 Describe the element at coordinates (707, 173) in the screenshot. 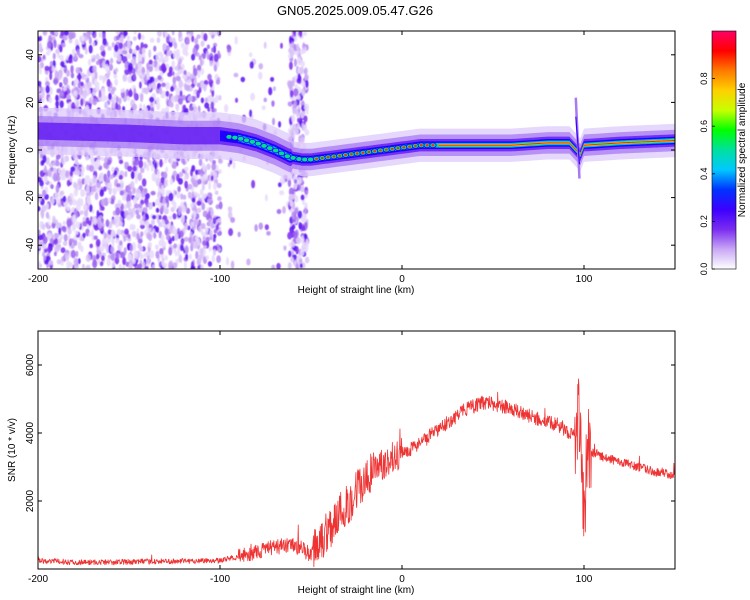

I see `colorbar-ticks: 0.0 0.2 0.4 0.6 0.8` at that location.